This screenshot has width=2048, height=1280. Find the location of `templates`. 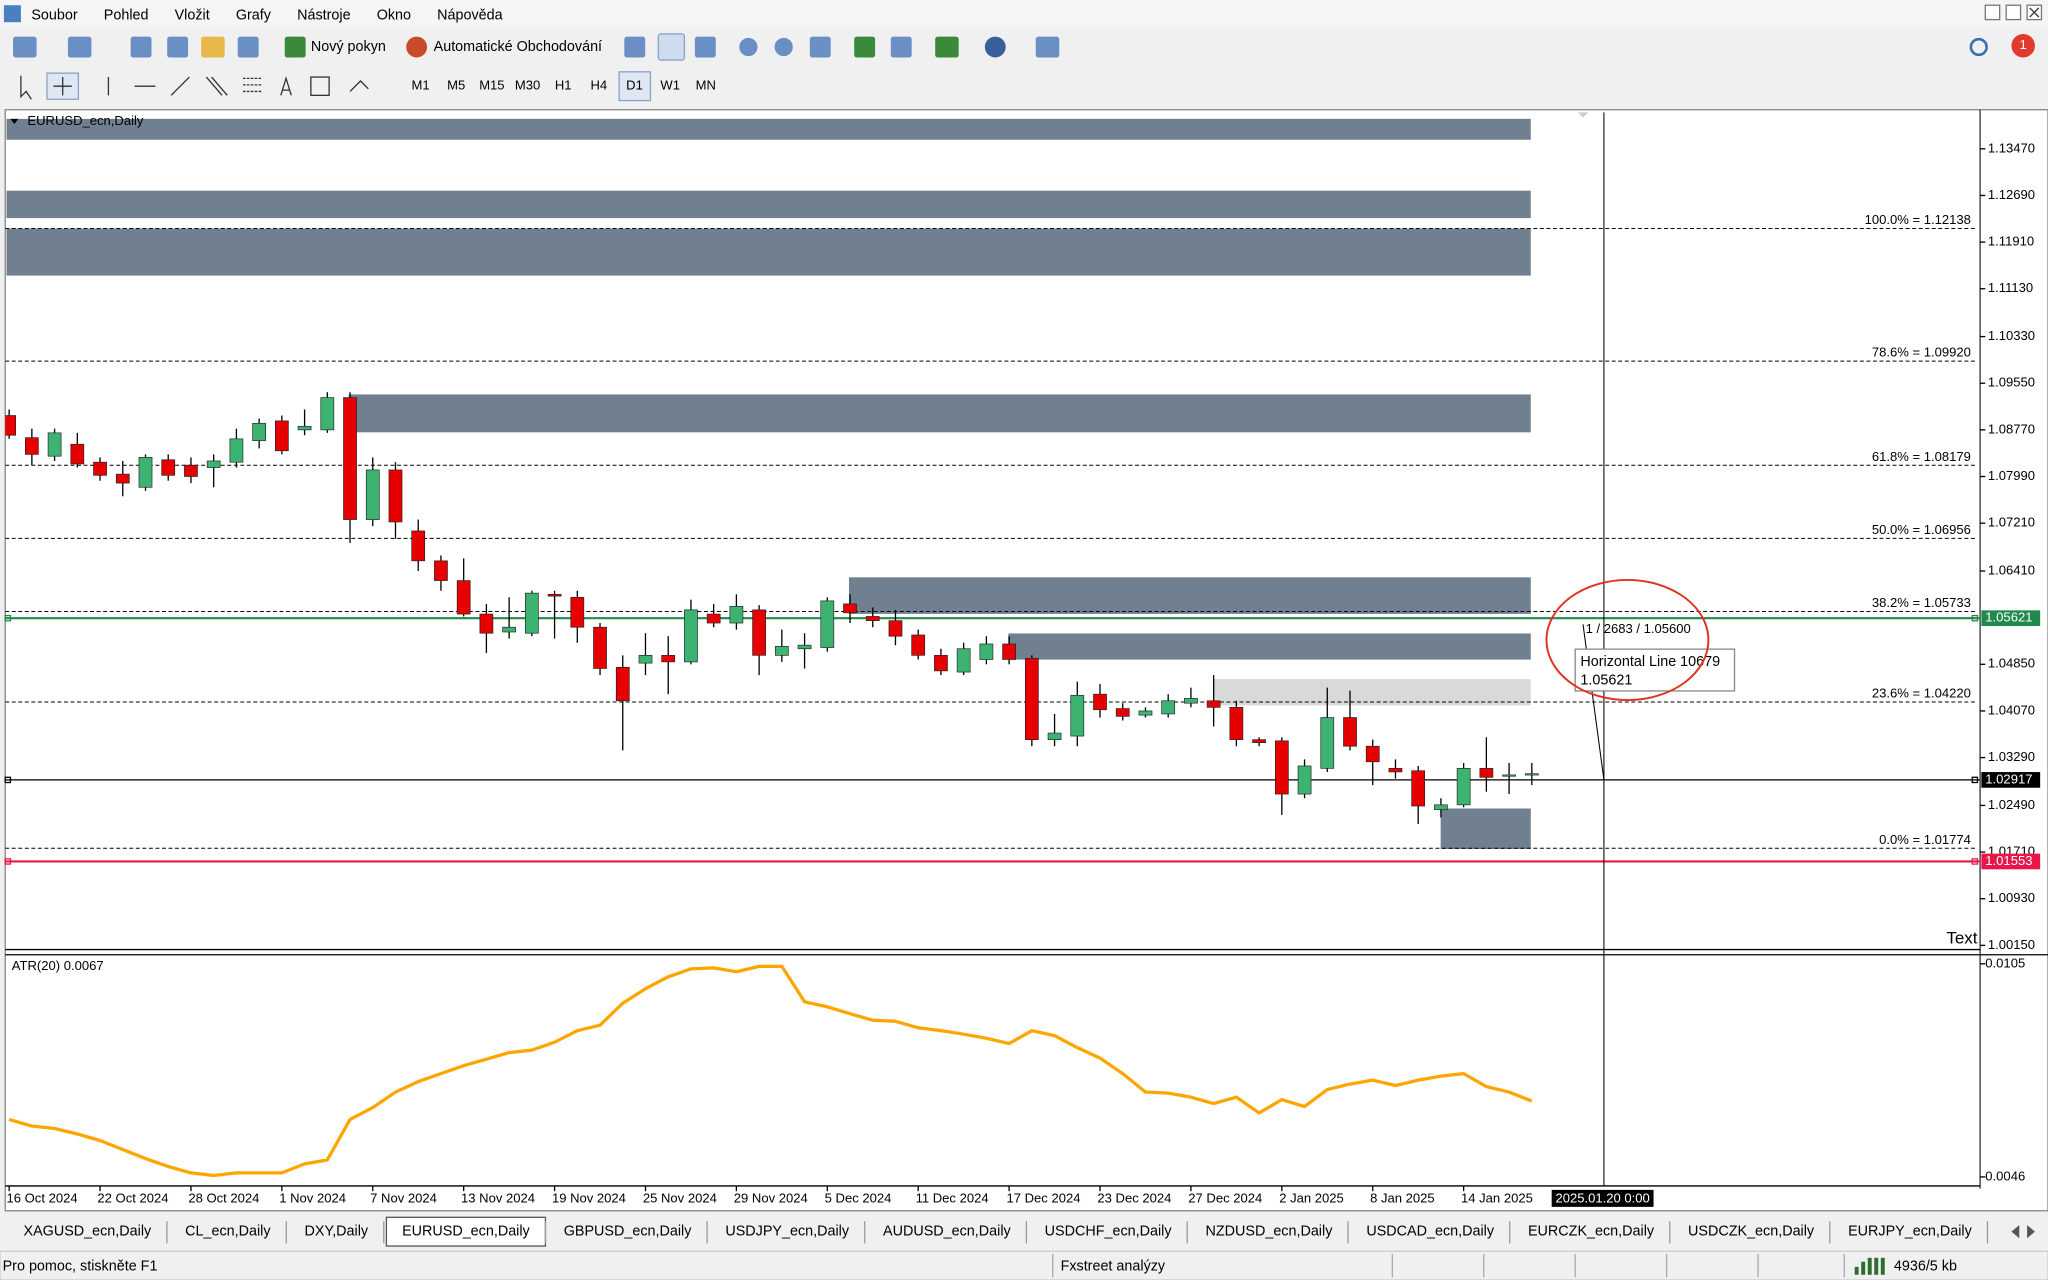

templates is located at coordinates (1047, 47).